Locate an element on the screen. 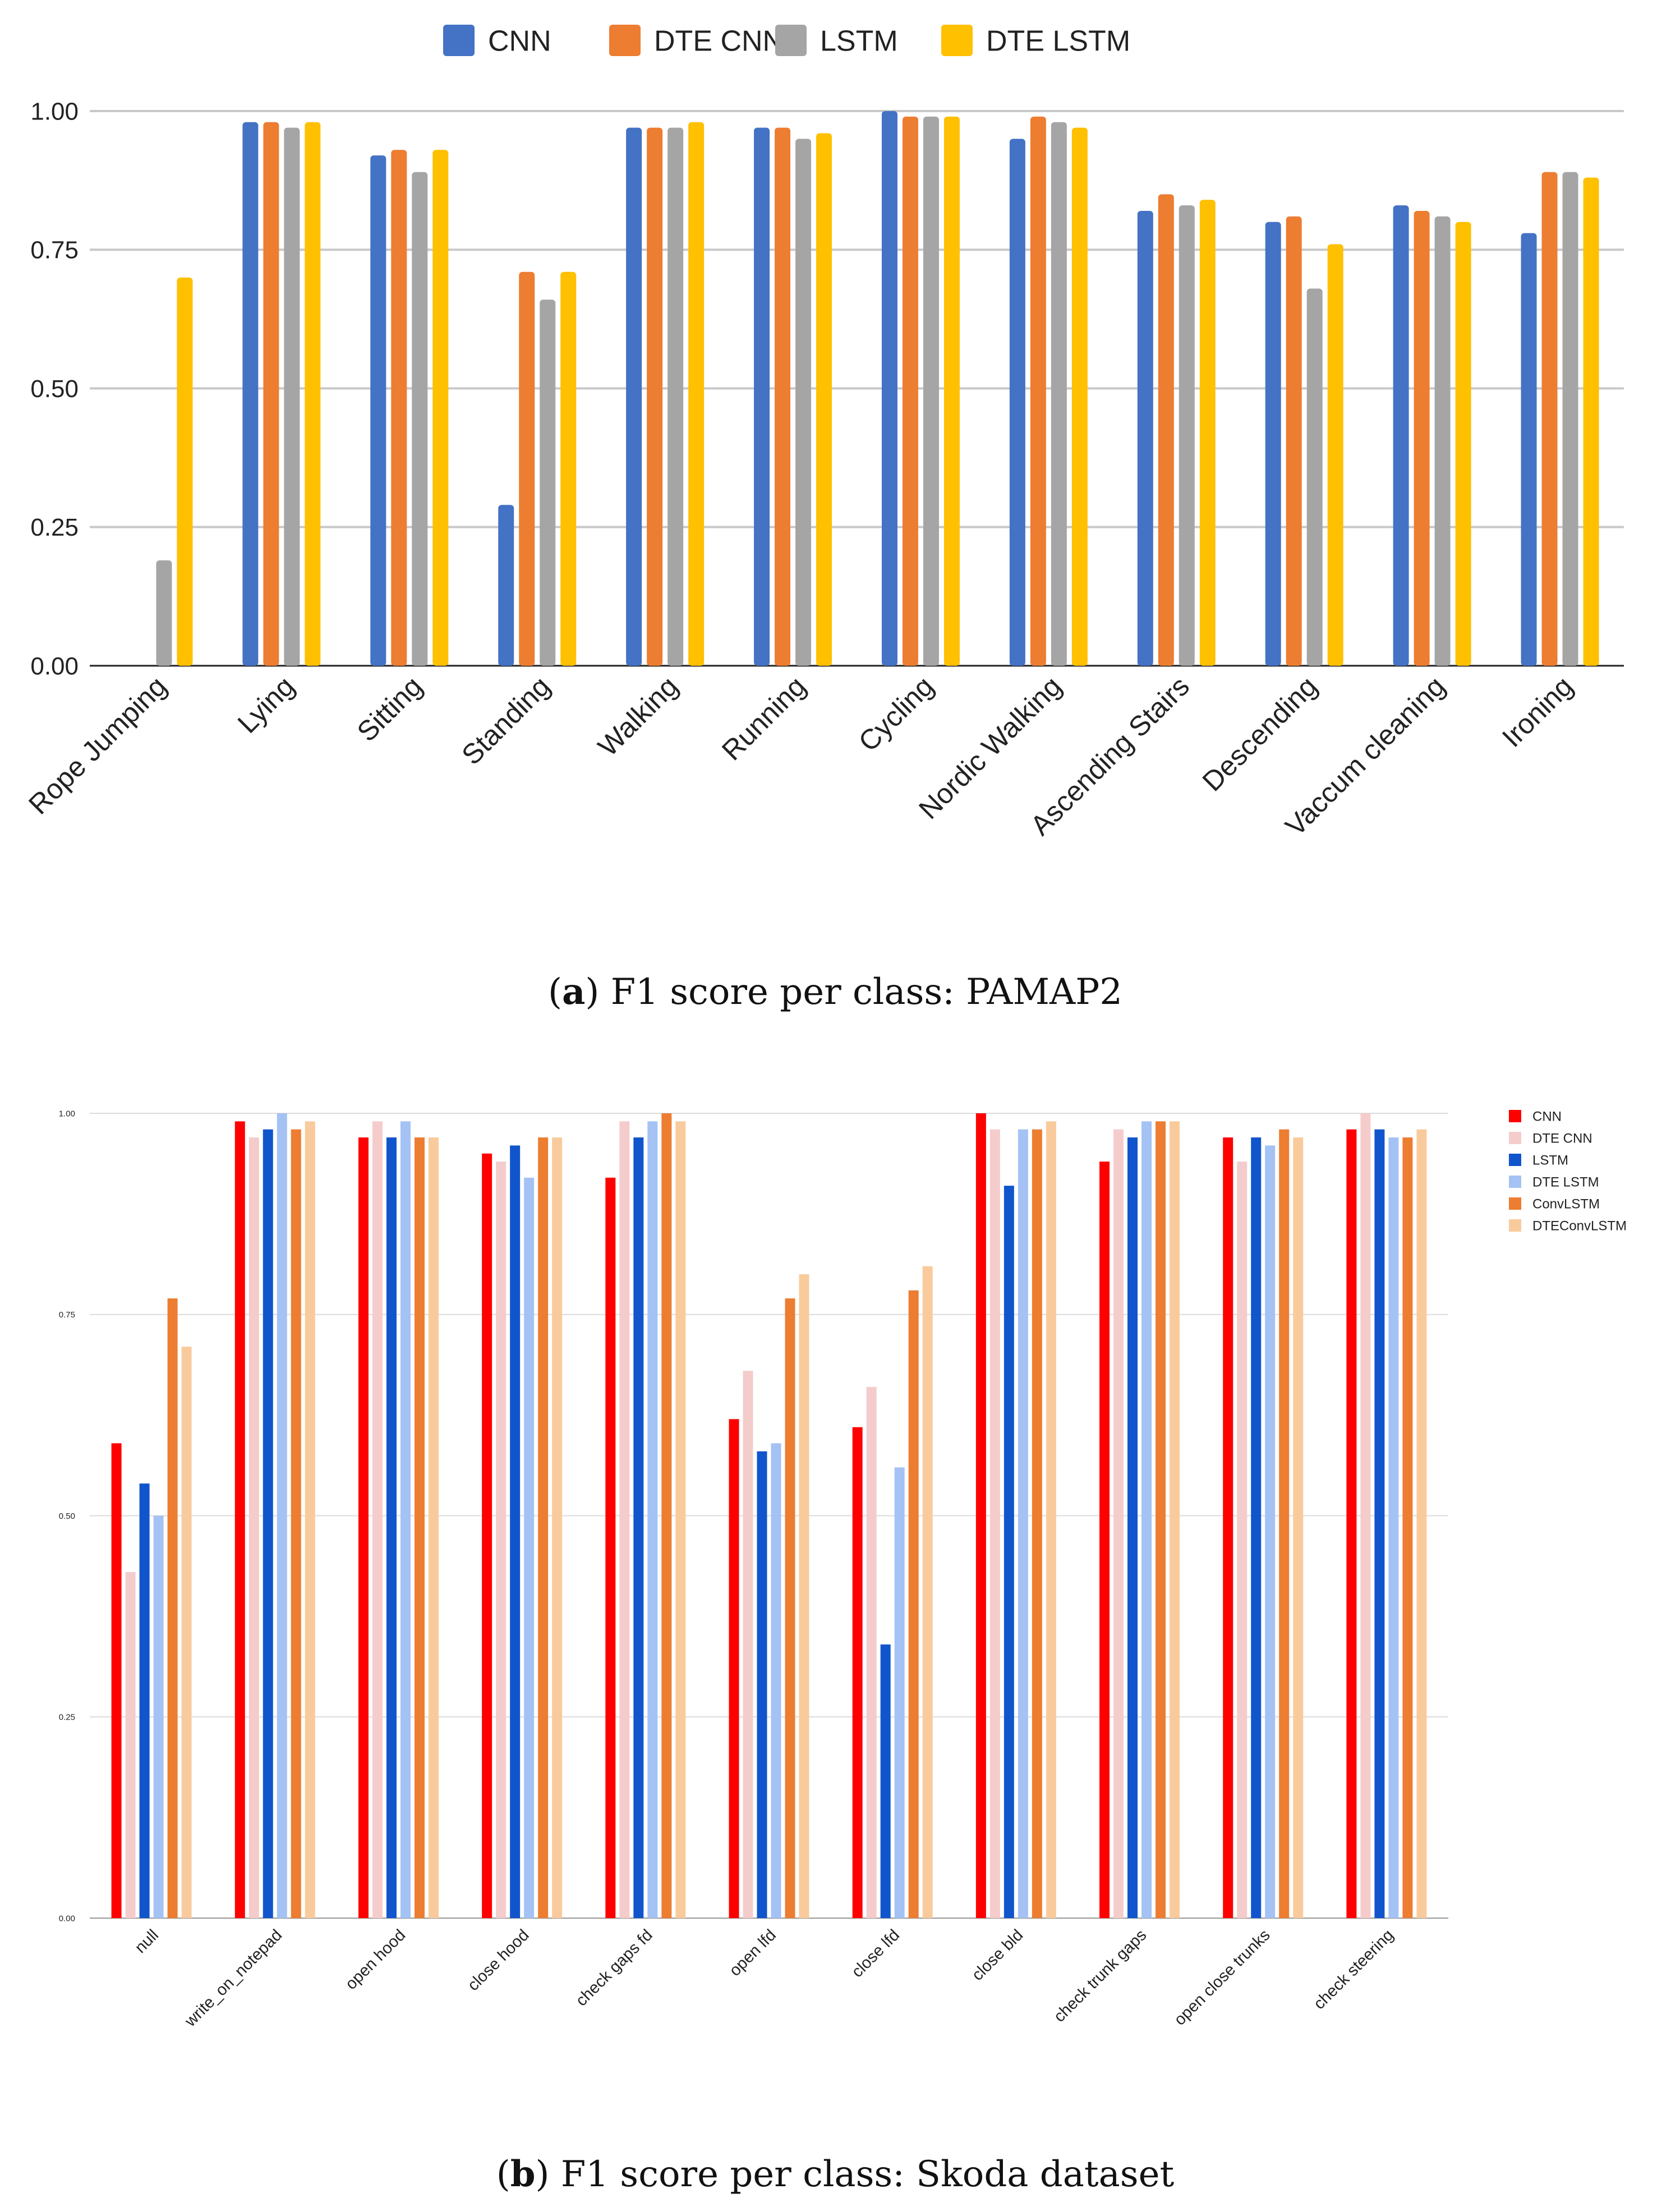 Image resolution: width=1671 pixels, height=2212 pixels. bar-dte-lstm-cycling is located at coordinates (951, 391).